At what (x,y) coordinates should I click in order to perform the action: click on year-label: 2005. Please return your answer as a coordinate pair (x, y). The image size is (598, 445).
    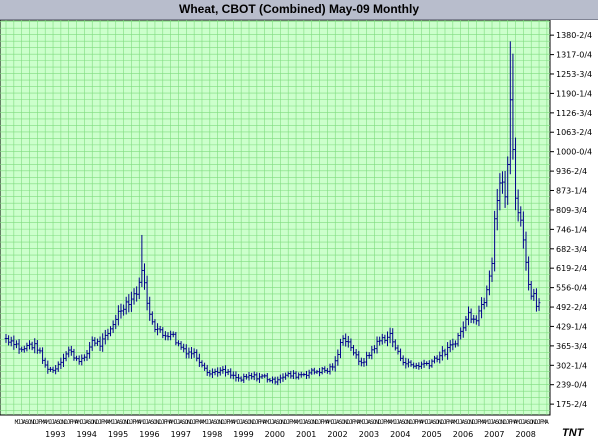
    Looking at the image, I should click on (431, 434).